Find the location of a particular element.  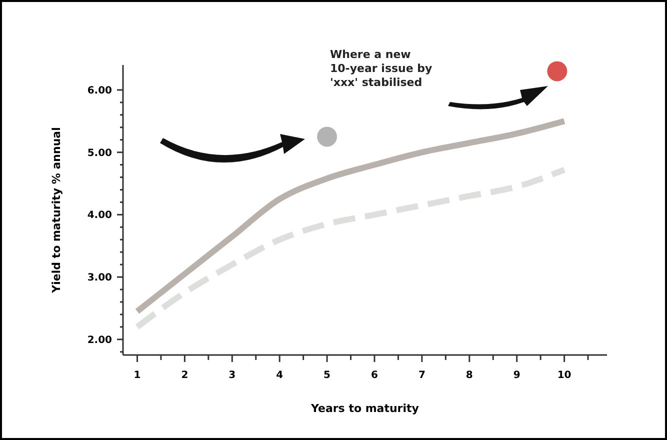

x-tick-label: 7 is located at coordinates (422, 375).